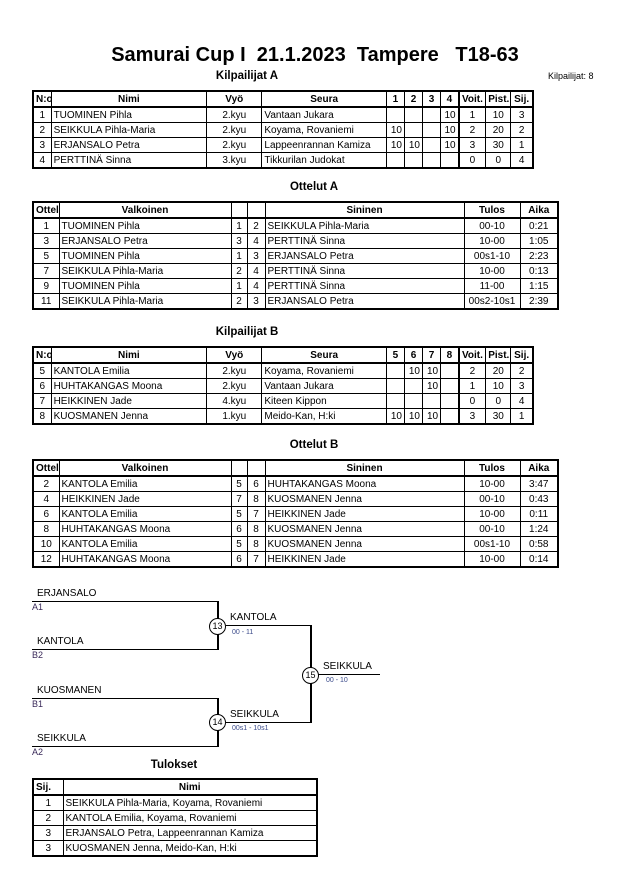 This screenshot has height=891, width=630. I want to click on match-13-marker: 13, so click(217, 626).